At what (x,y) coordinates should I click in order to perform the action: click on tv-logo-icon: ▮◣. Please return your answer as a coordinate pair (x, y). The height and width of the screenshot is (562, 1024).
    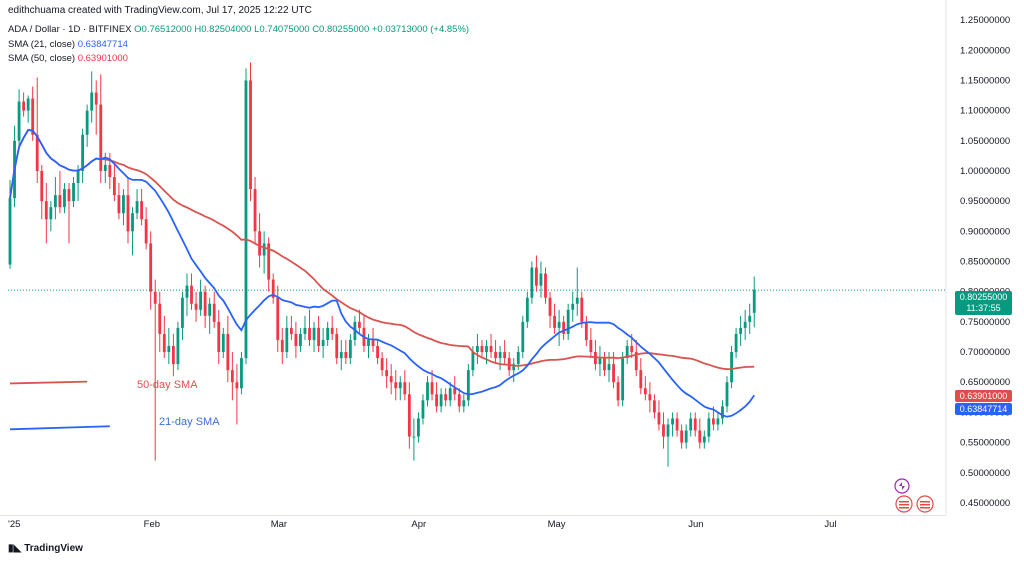
    Looking at the image, I should click on (15, 548).